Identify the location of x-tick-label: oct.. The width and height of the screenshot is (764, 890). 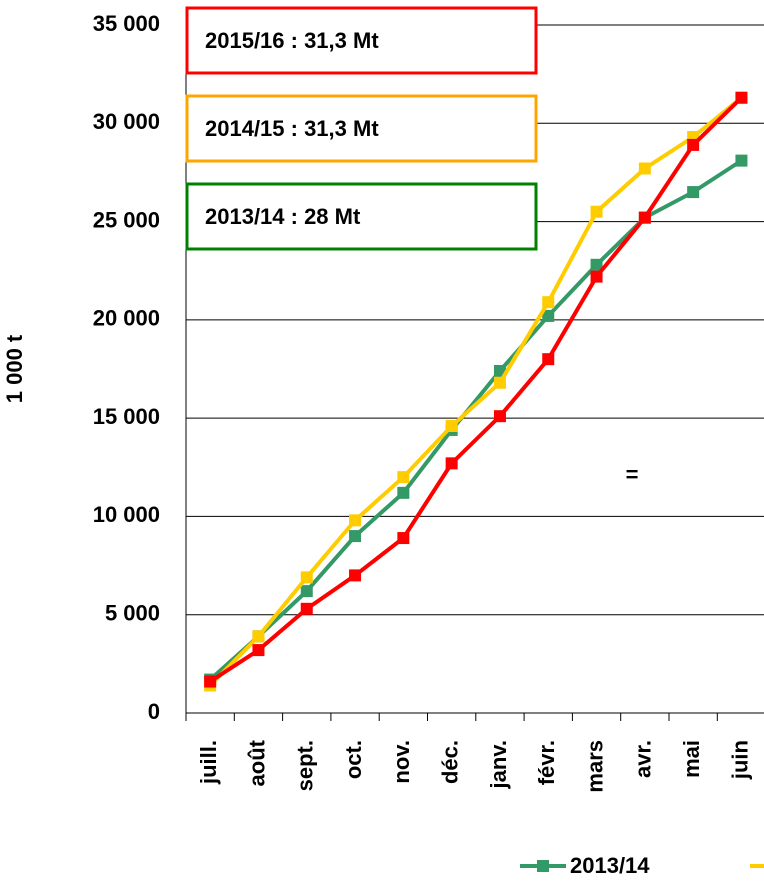
(353, 759).